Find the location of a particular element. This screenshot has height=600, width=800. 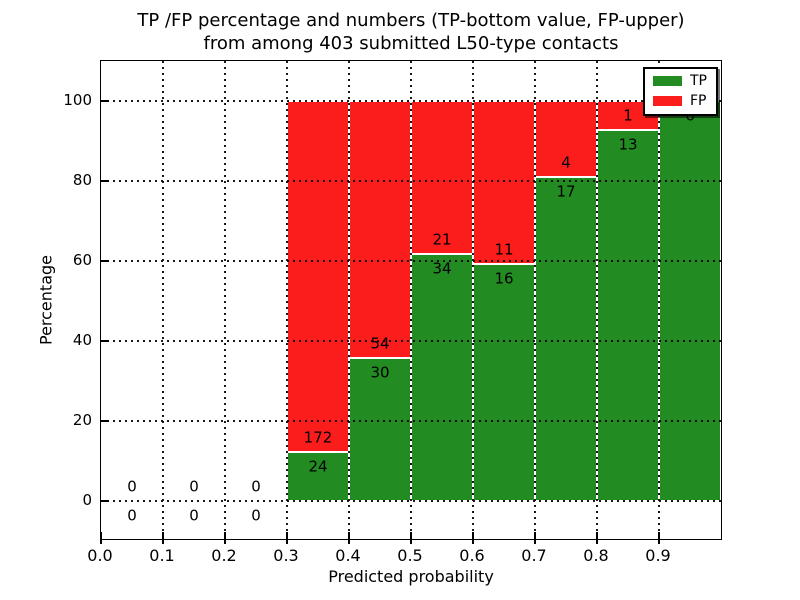

xtick-label: 0.9 is located at coordinates (658, 555).